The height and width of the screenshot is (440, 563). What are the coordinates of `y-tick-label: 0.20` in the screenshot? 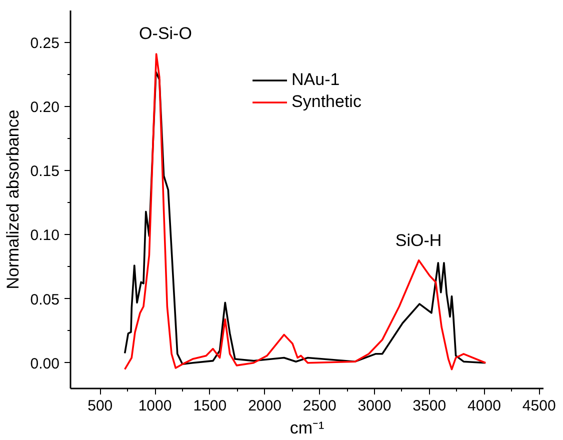 It's located at (45, 107).